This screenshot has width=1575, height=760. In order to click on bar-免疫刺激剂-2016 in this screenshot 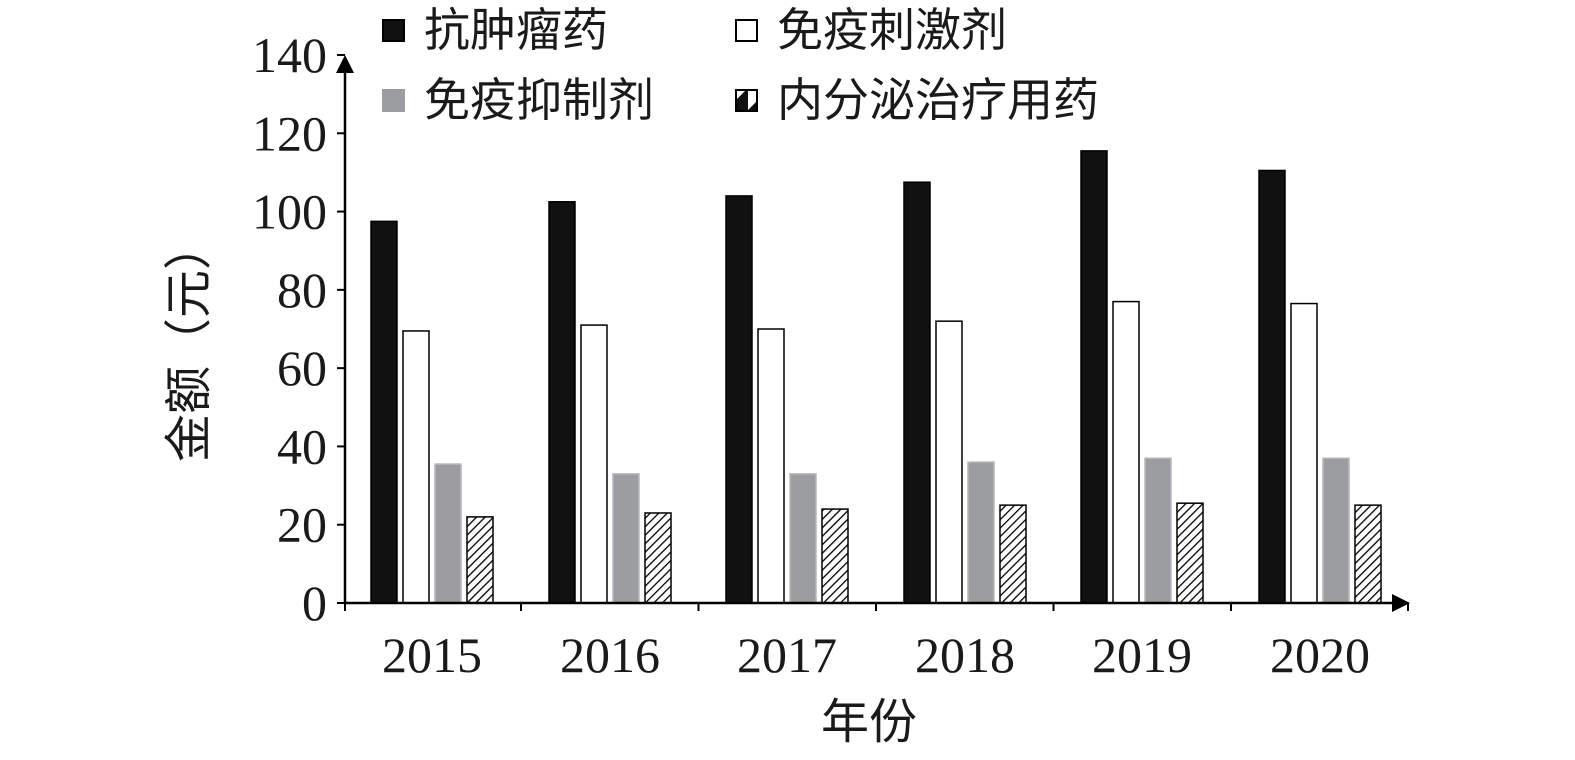, I will do `click(594, 464)`.